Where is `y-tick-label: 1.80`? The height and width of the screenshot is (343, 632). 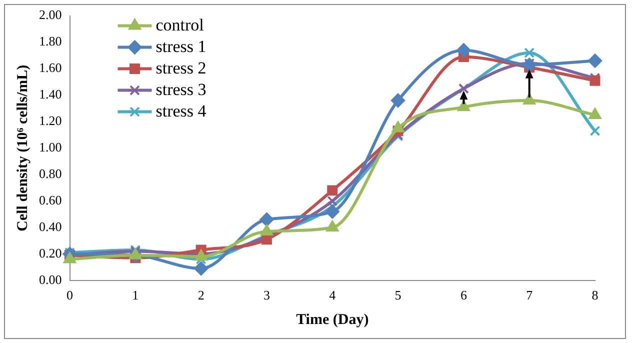 y-tick-label: 1.80 is located at coordinates (50, 41).